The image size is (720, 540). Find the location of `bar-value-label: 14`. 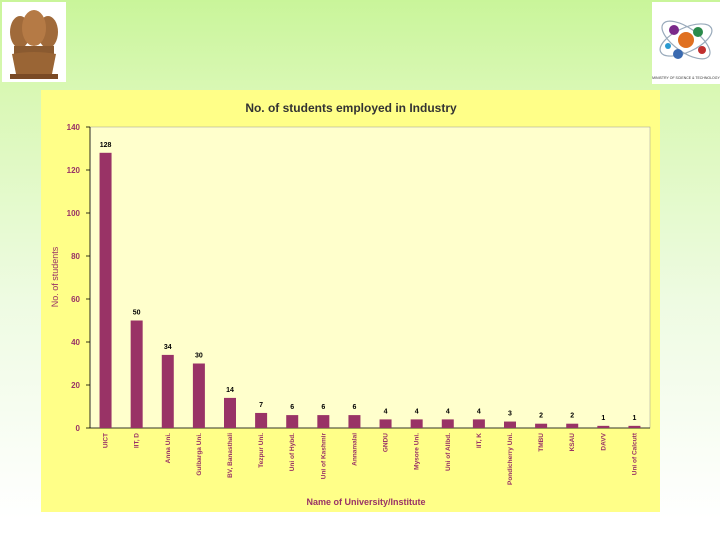

bar-value-label: 14 is located at coordinates (230, 390).